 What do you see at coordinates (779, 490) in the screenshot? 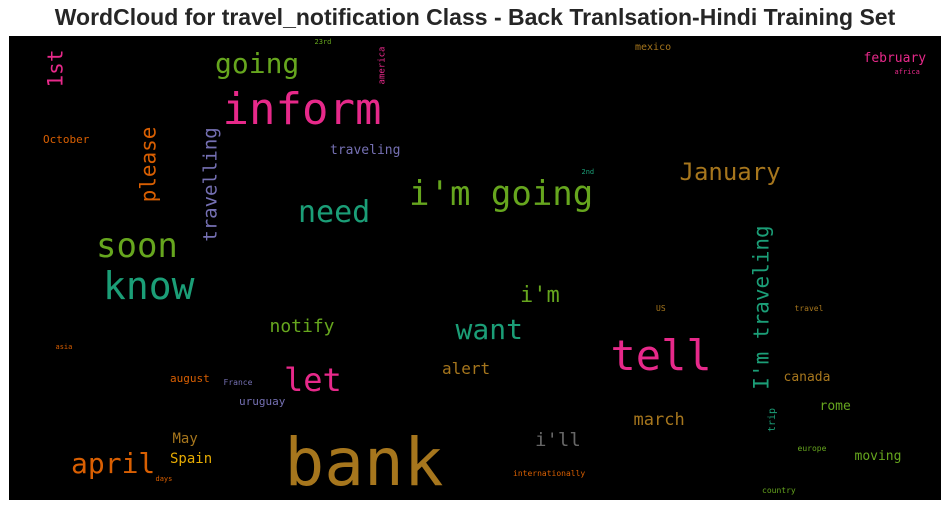
I see `word-country: country` at bounding box center [779, 490].